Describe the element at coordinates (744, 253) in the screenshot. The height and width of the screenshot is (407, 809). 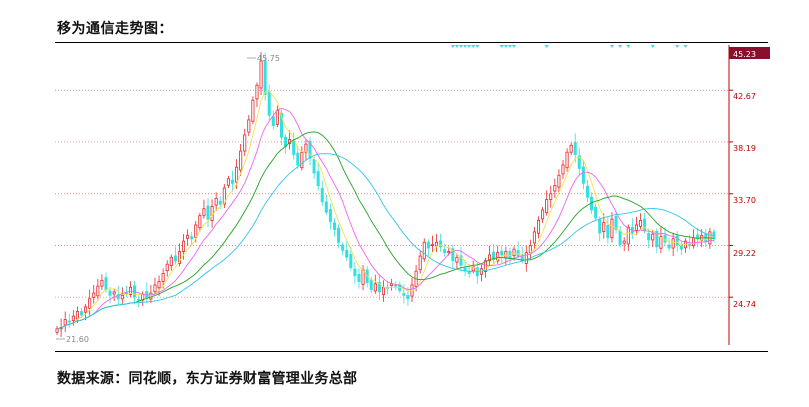
I see `price-tick-3: 29.22` at that location.